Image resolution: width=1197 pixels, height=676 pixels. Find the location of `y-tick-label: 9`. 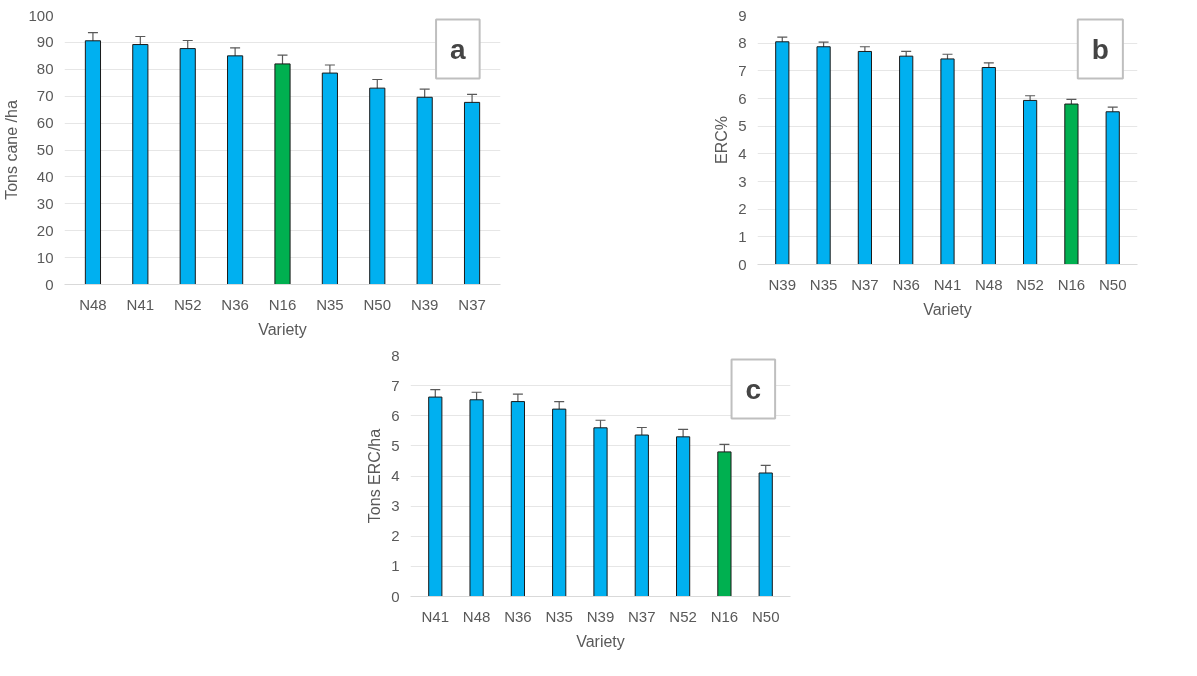

y-tick-label: 9 is located at coordinates (742, 15).